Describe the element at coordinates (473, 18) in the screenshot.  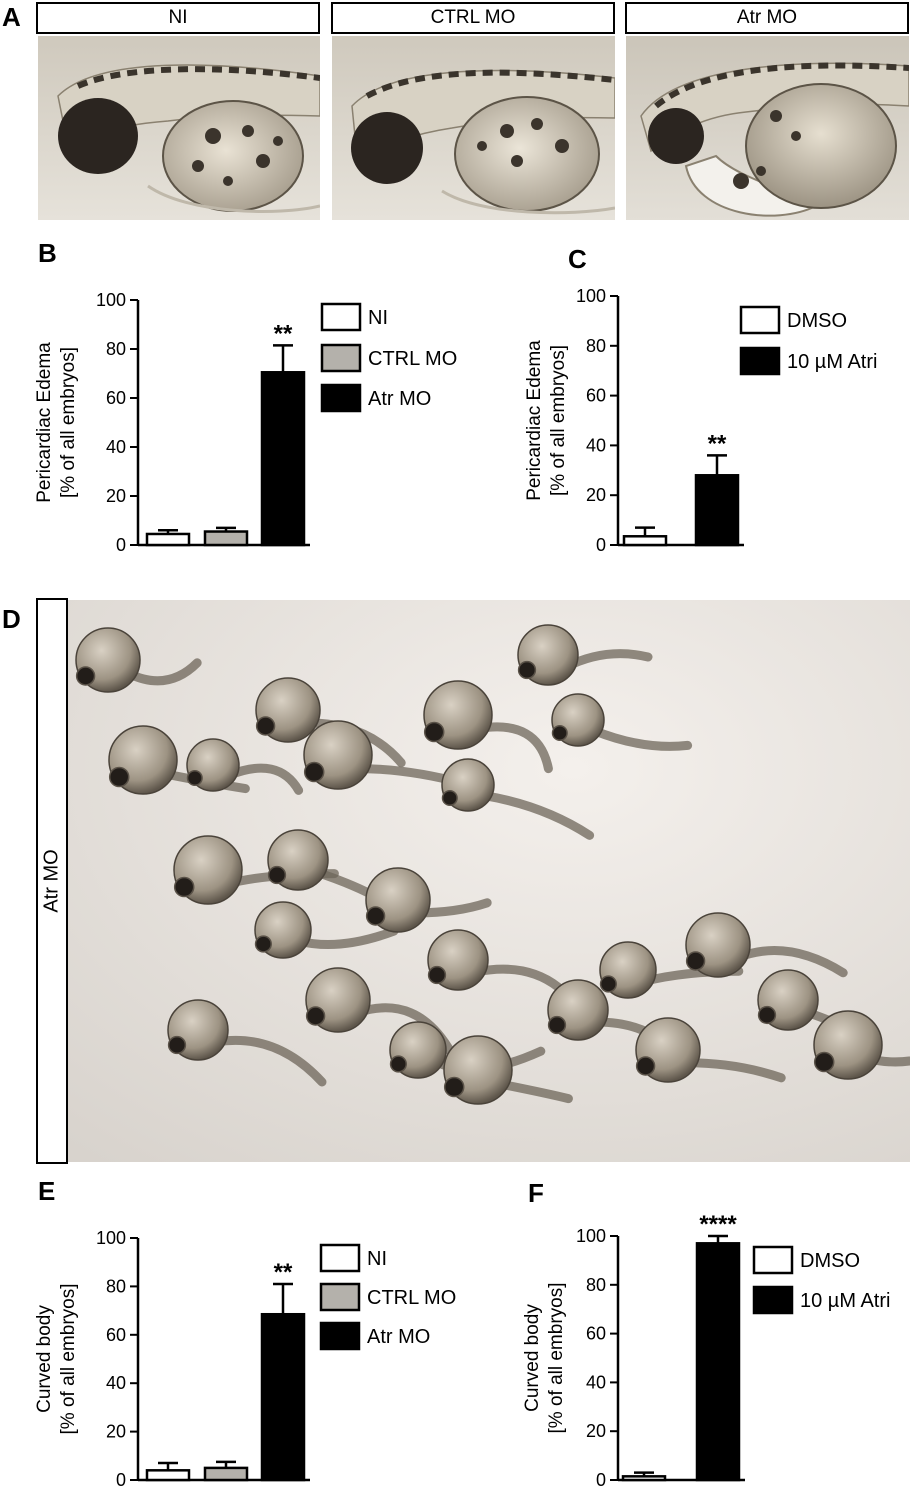
I see `label-ctrl-mo: CTRL MO` at that location.